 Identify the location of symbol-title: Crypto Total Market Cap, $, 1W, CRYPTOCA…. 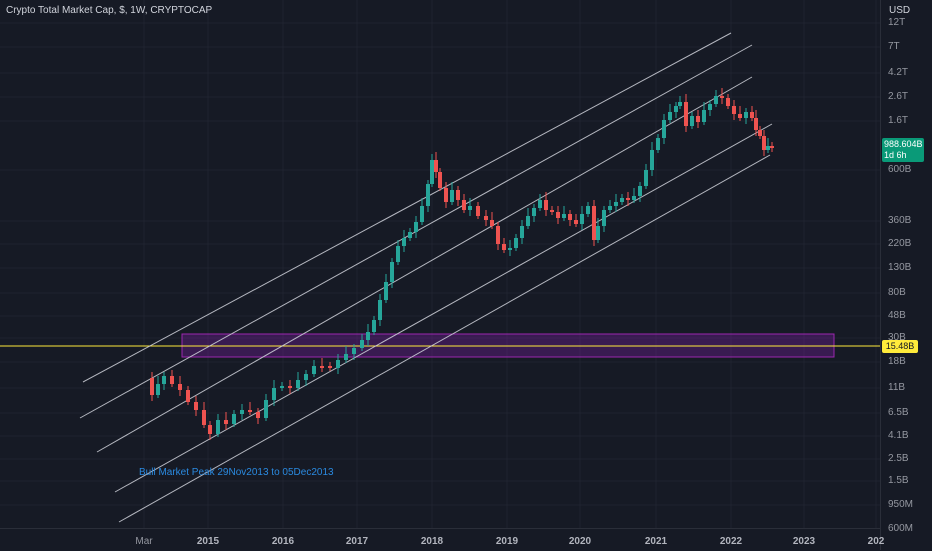
(109, 10).